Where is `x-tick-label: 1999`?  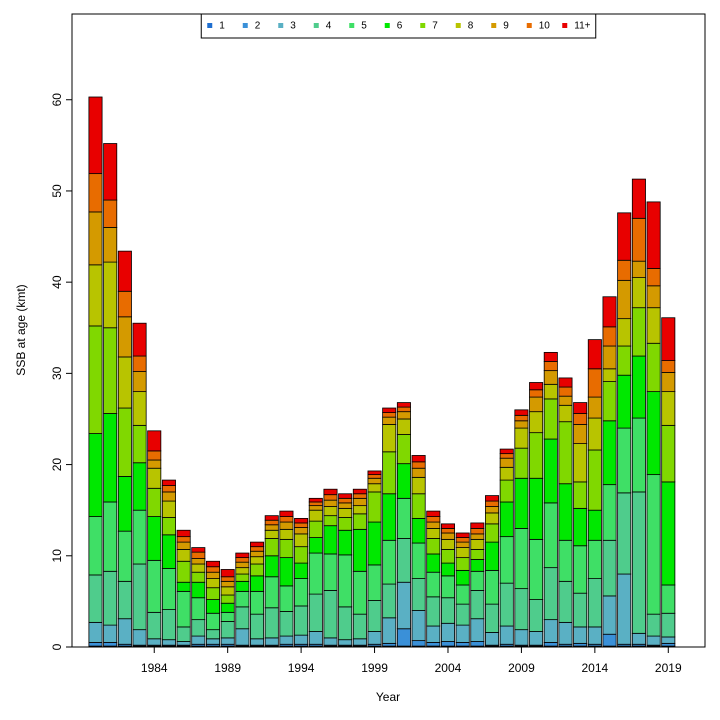 x-tick-label: 1999 is located at coordinates (374, 668).